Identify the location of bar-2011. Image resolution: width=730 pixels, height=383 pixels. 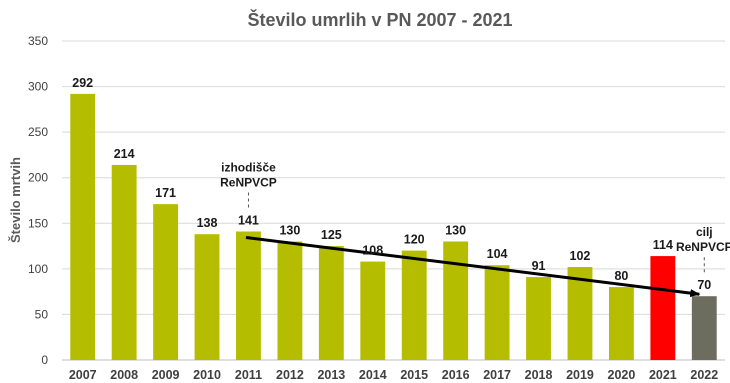
(248, 295).